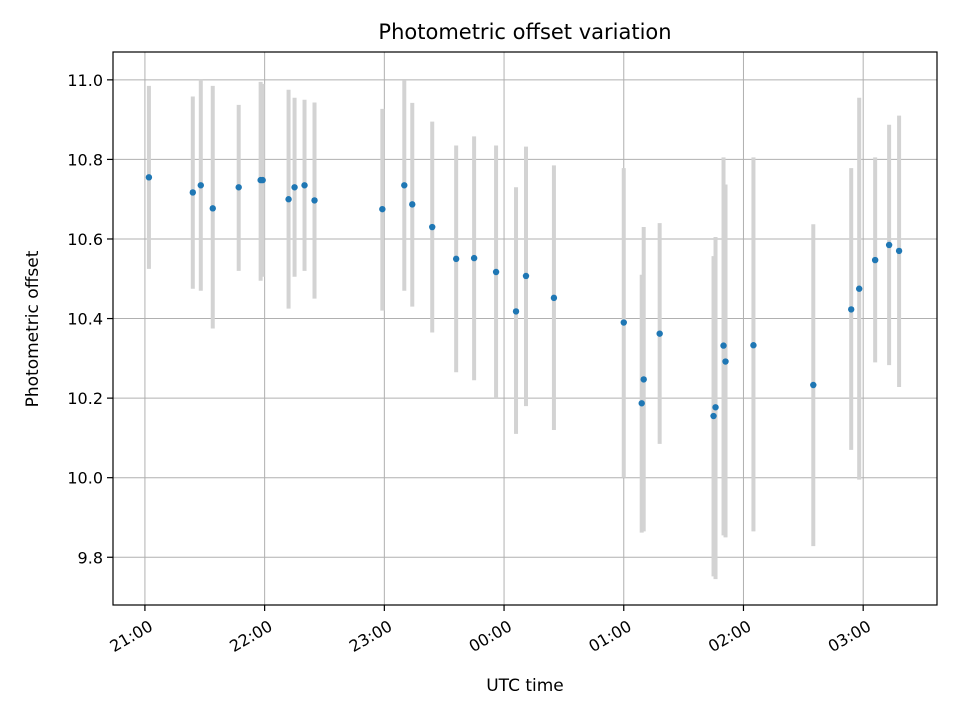 This screenshot has height=720, width=960. Describe the element at coordinates (85, 239) in the screenshot. I see `y-tick-label: 10.6` at that location.